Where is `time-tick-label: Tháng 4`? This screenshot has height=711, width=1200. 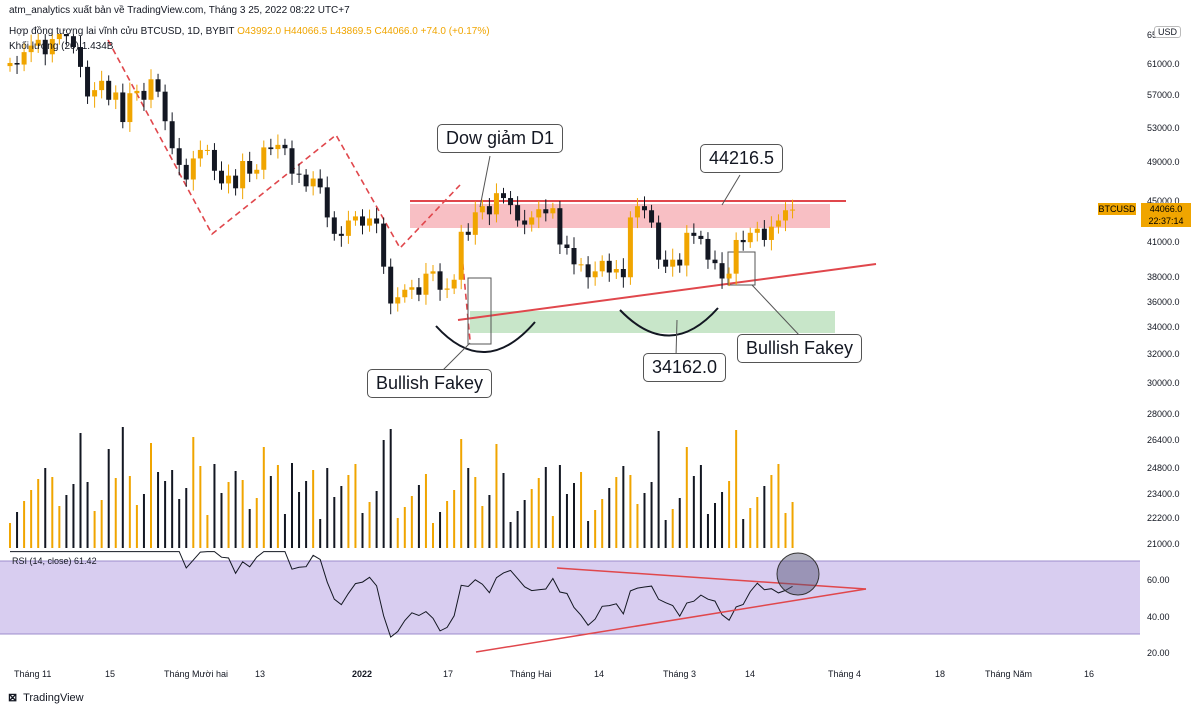
time-tick-label: Tháng 4 is located at coordinates (844, 674).